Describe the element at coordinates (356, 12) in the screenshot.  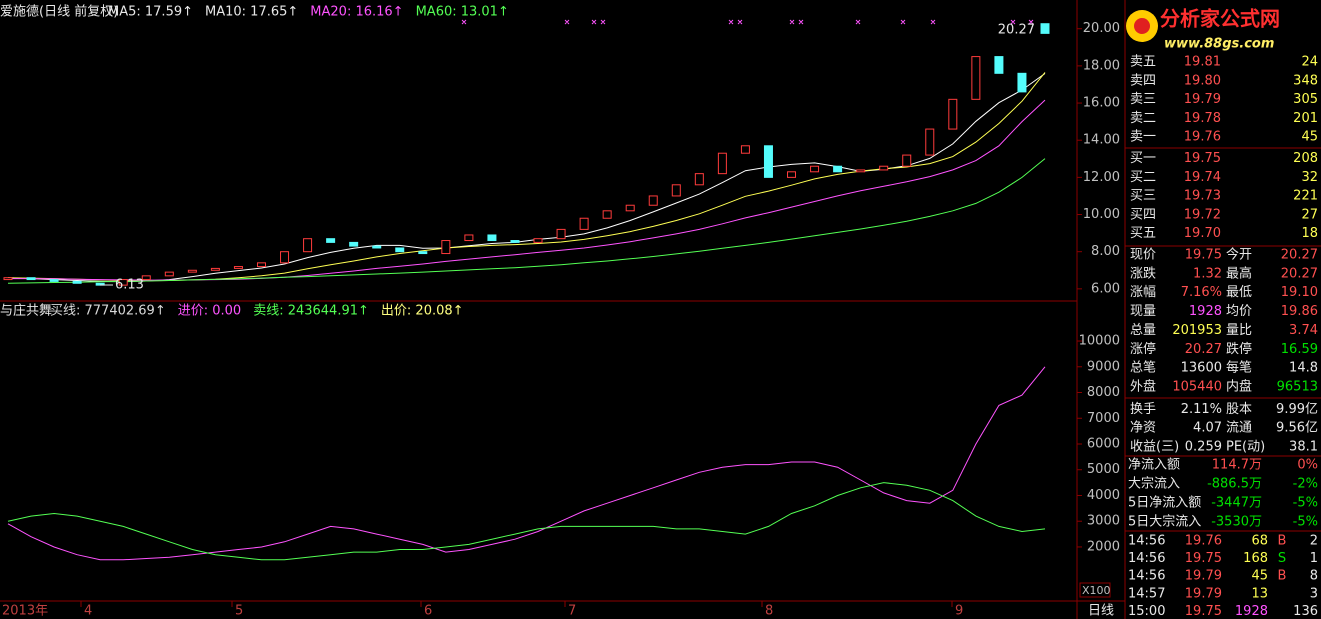
I see `ma-label: MA20: 16.16↑` at that location.